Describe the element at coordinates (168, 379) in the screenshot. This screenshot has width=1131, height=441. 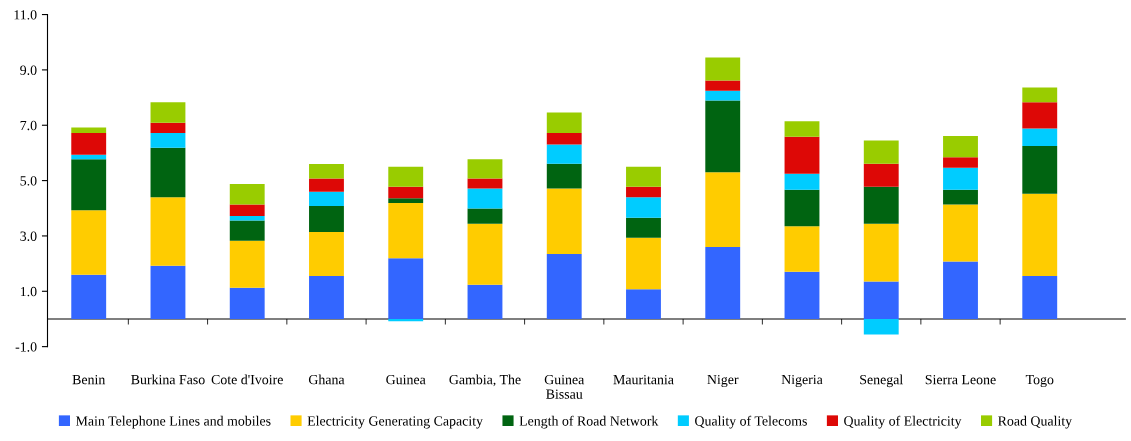
I see `x-tick-label: Burkina Faso` at that location.